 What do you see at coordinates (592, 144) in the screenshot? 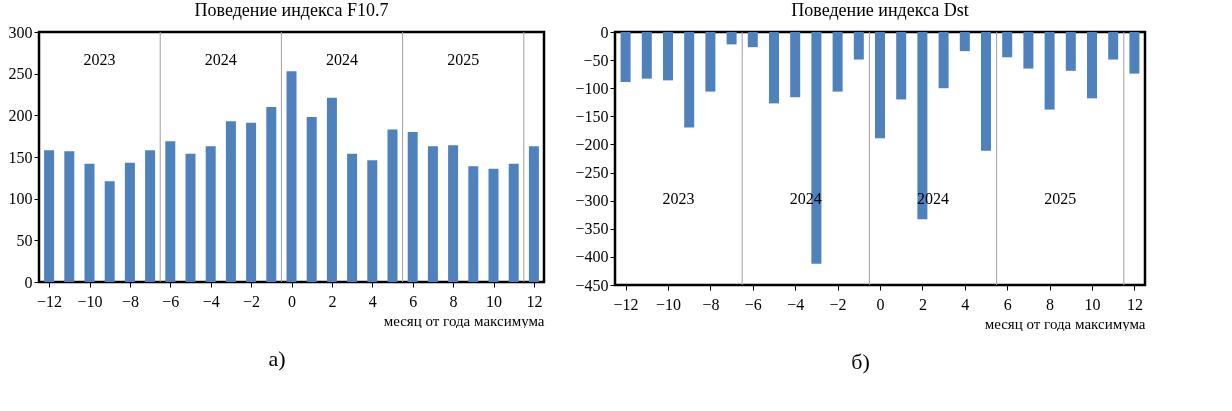
I see `y-tick-label: −200` at bounding box center [592, 144].